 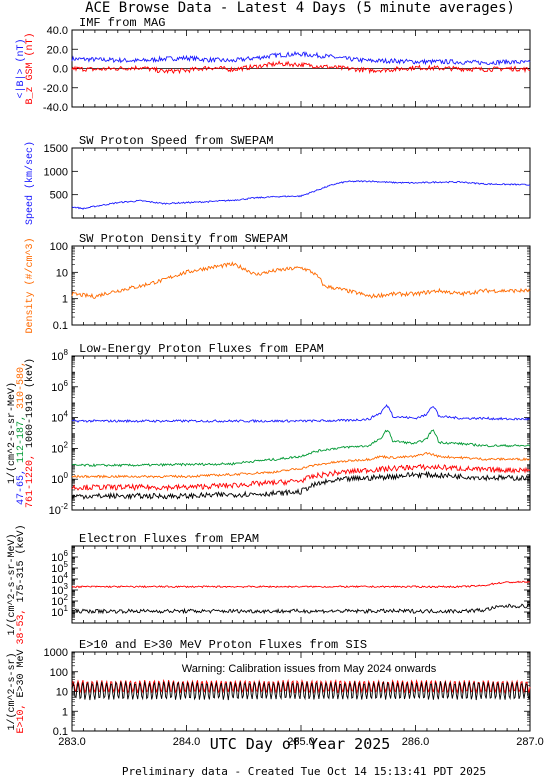 I want to click on y-axis-units: 1/(cm^2-s-sr), so click(x=12, y=691).